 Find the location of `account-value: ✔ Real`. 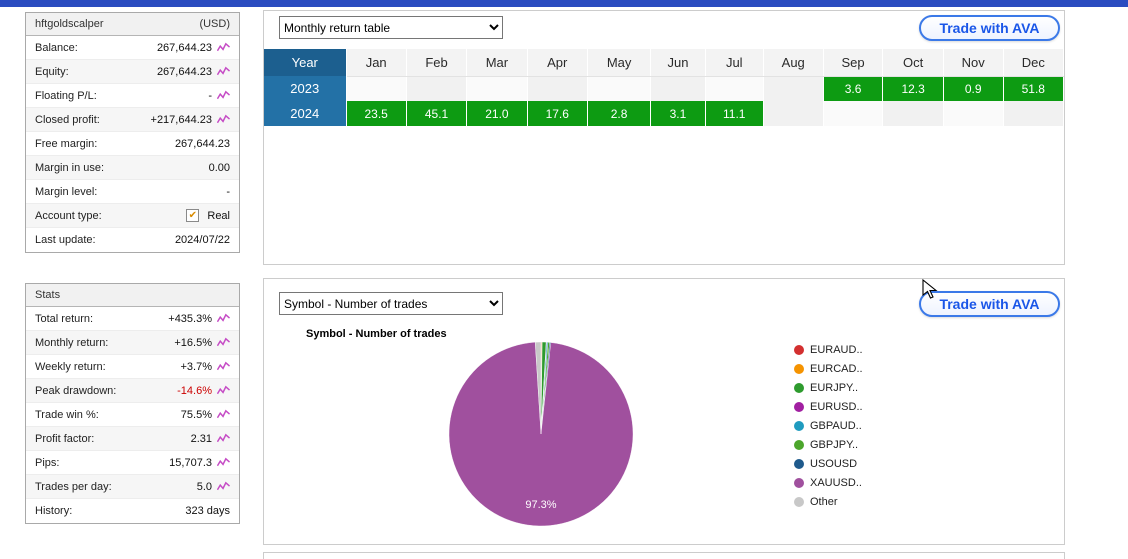

account-value: ✔ Real is located at coordinates (208, 215).